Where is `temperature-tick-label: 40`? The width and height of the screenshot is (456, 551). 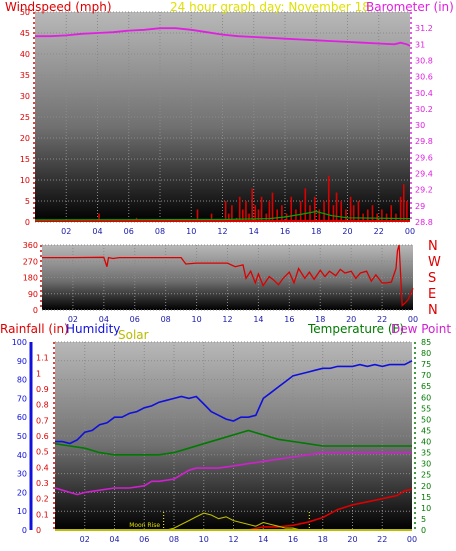 temperature-tick-label: 40 is located at coordinates (426, 442).